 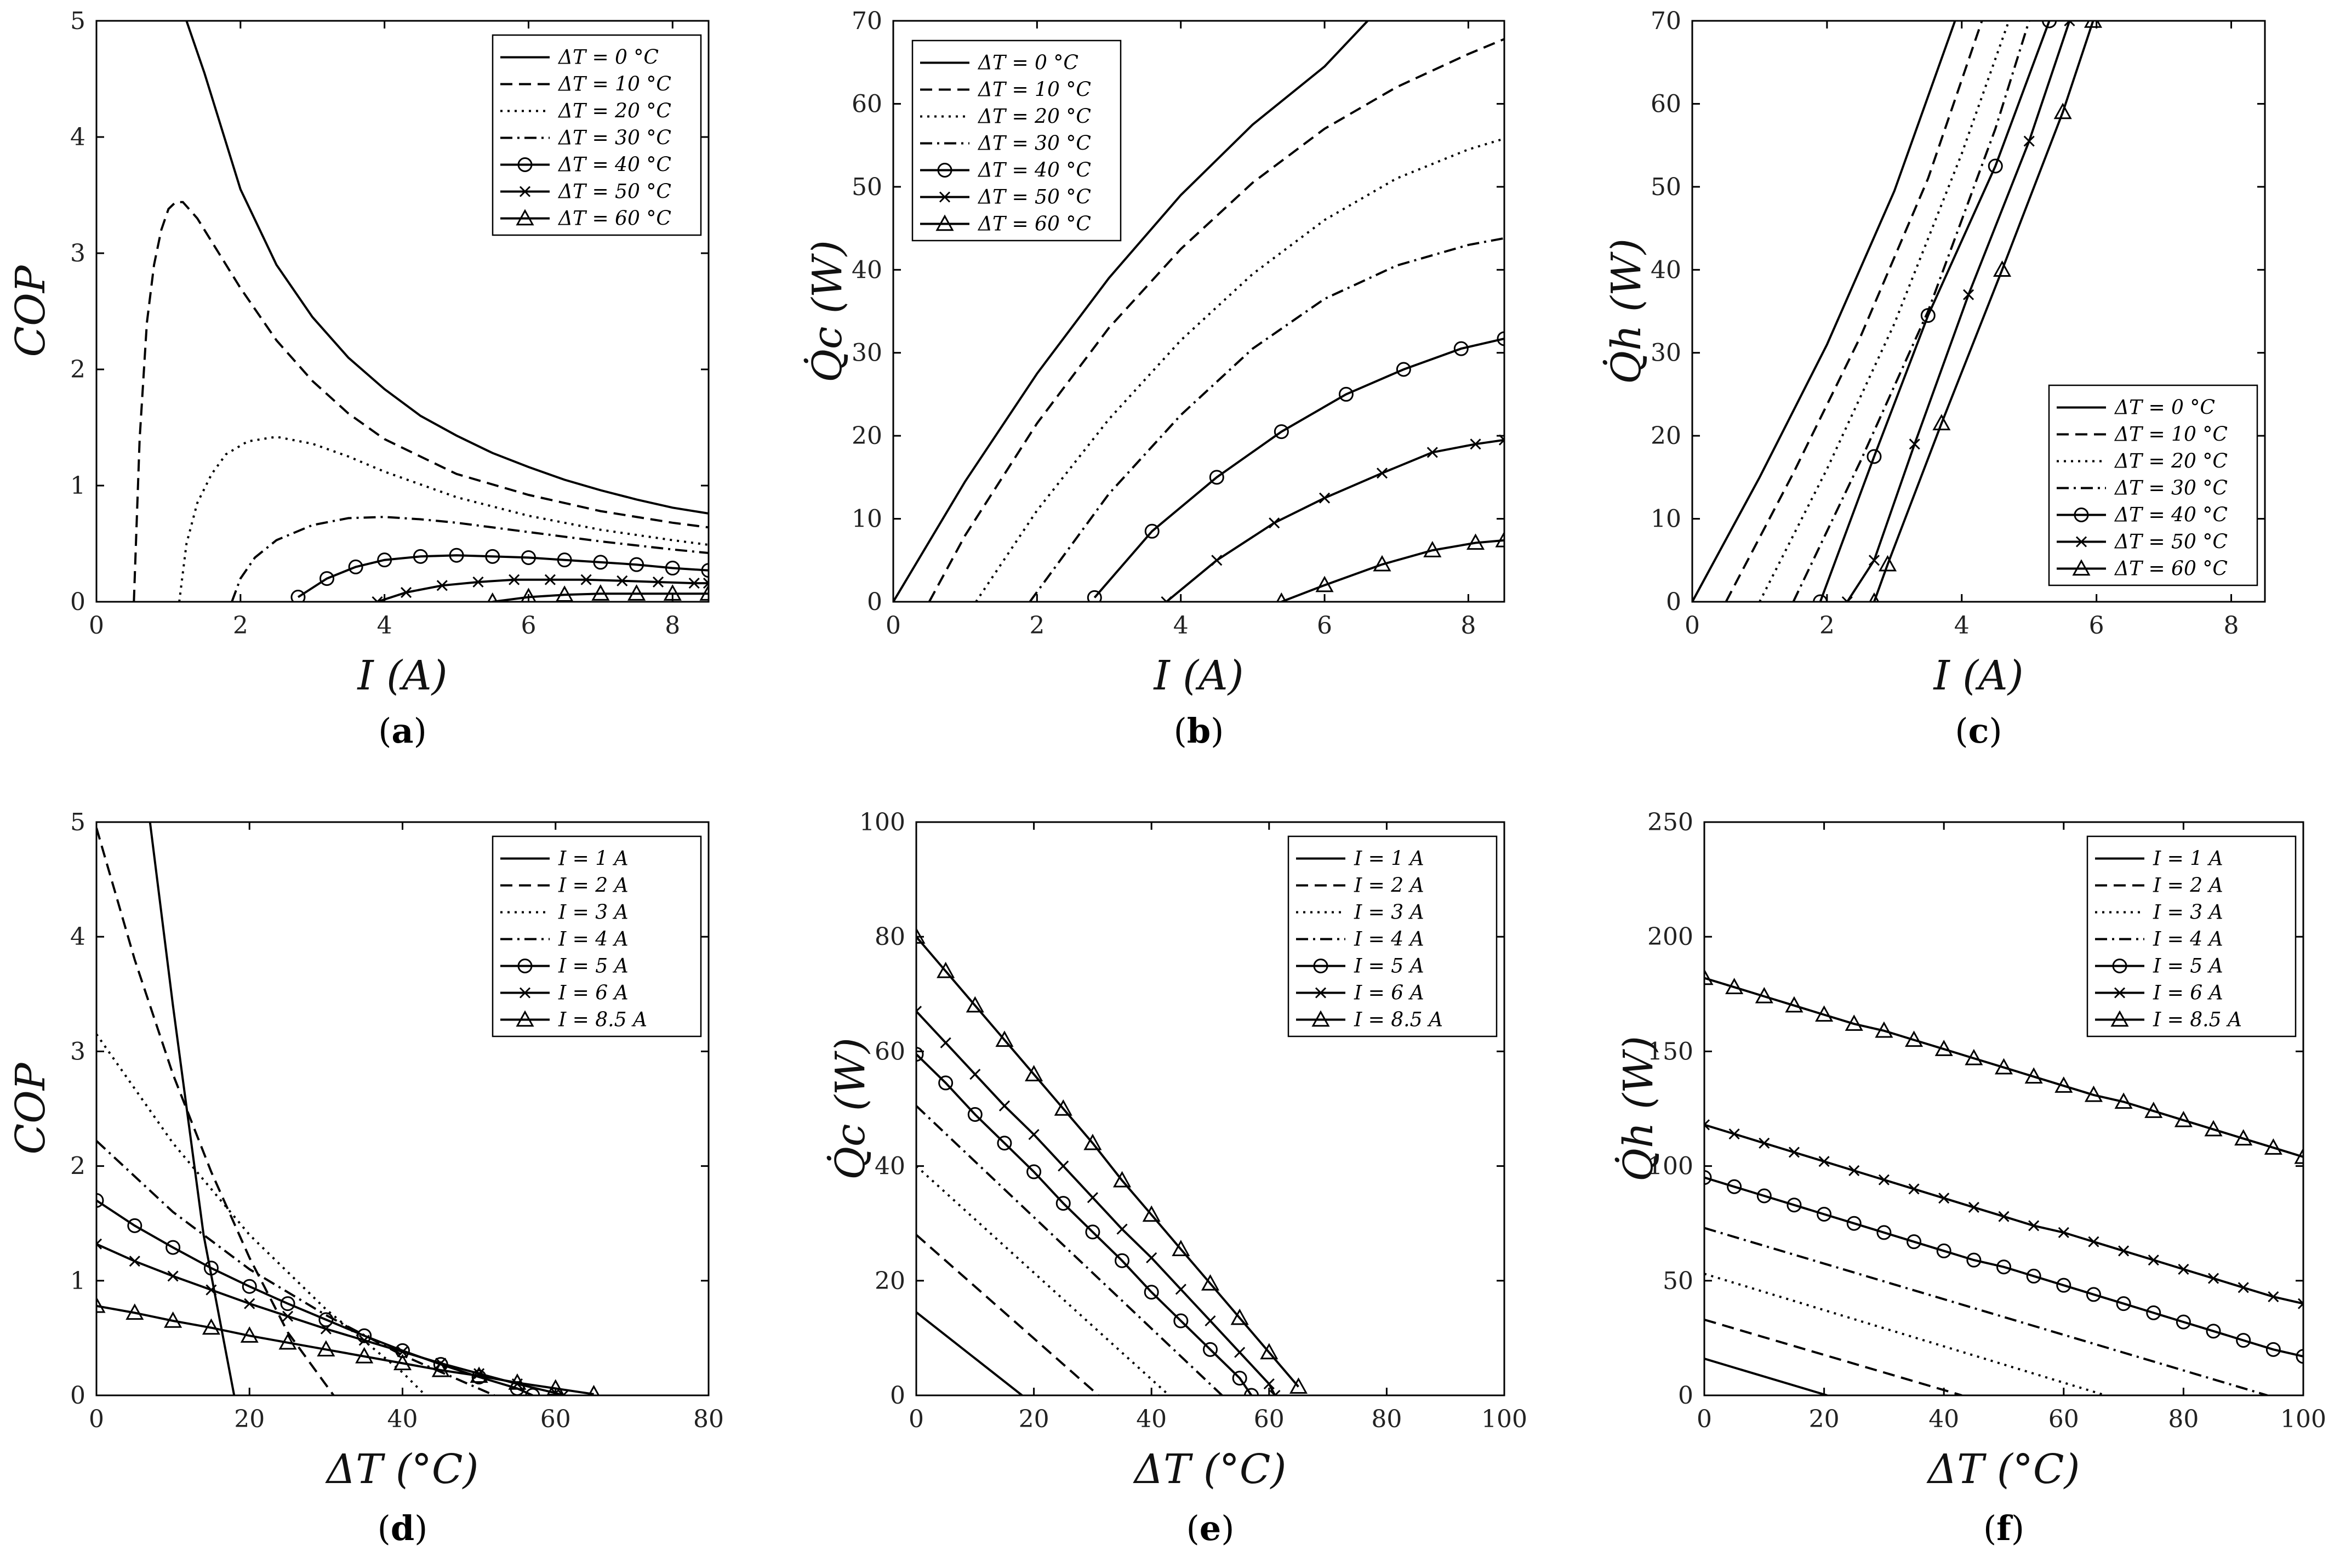 I want to click on panel-a-legend-label-1: ΔT = 10 °C, so click(x=614, y=85).